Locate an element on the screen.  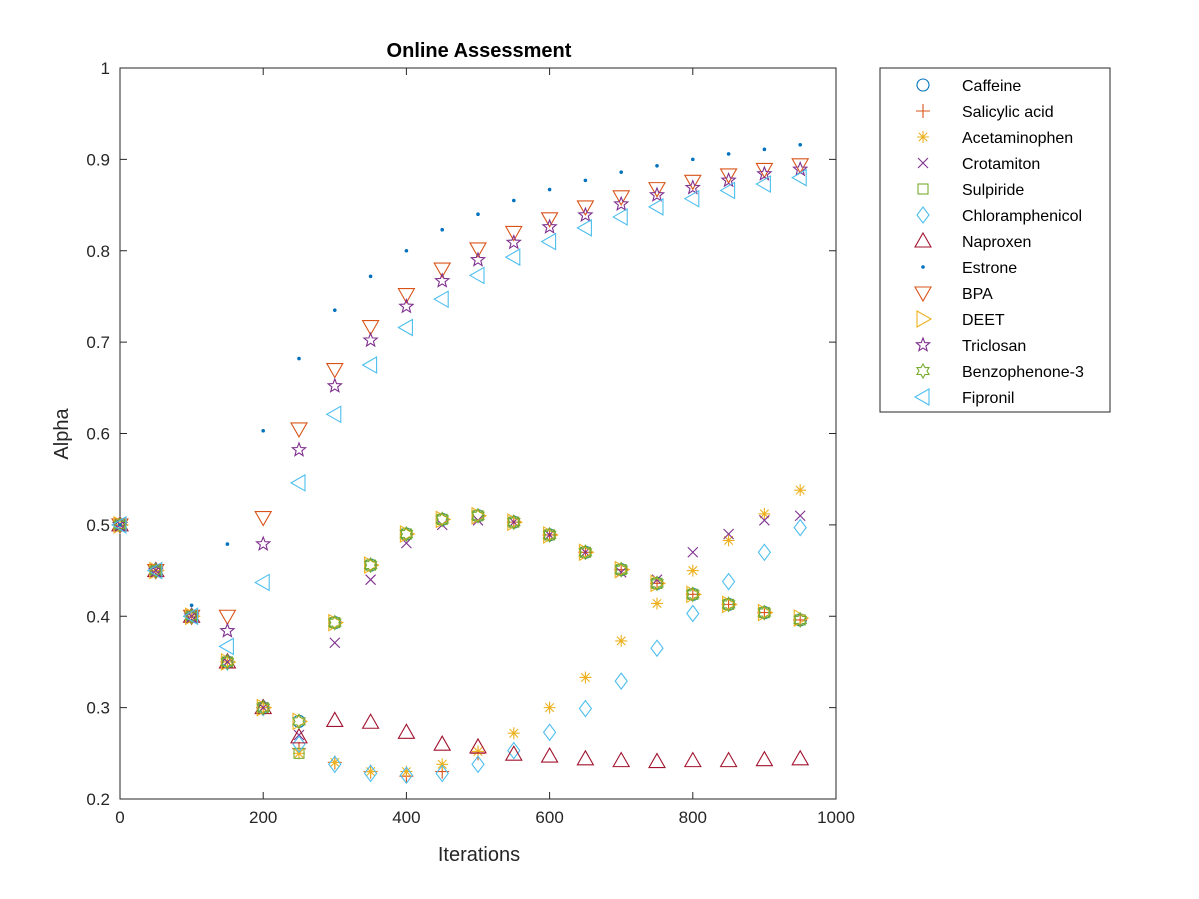
y-tick-label: 0.5 is located at coordinates (98, 525).